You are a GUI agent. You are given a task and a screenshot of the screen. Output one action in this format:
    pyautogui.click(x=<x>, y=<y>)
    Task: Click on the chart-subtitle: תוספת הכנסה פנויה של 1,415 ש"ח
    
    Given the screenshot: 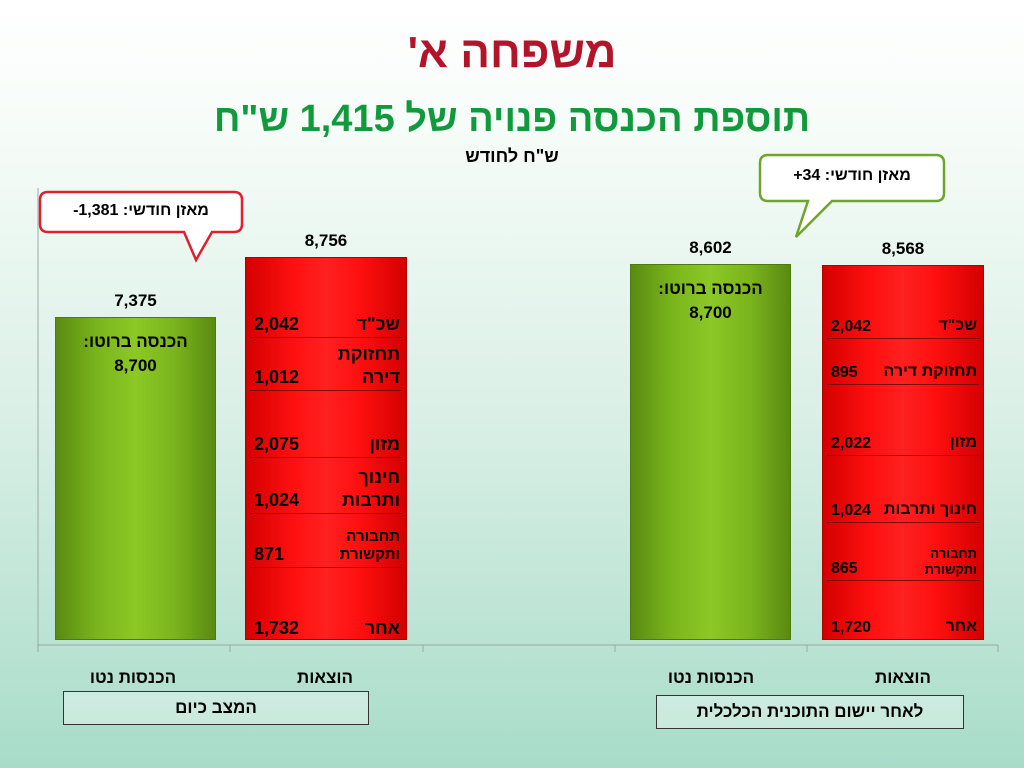 What is the action you would take?
    pyautogui.click(x=512, y=119)
    